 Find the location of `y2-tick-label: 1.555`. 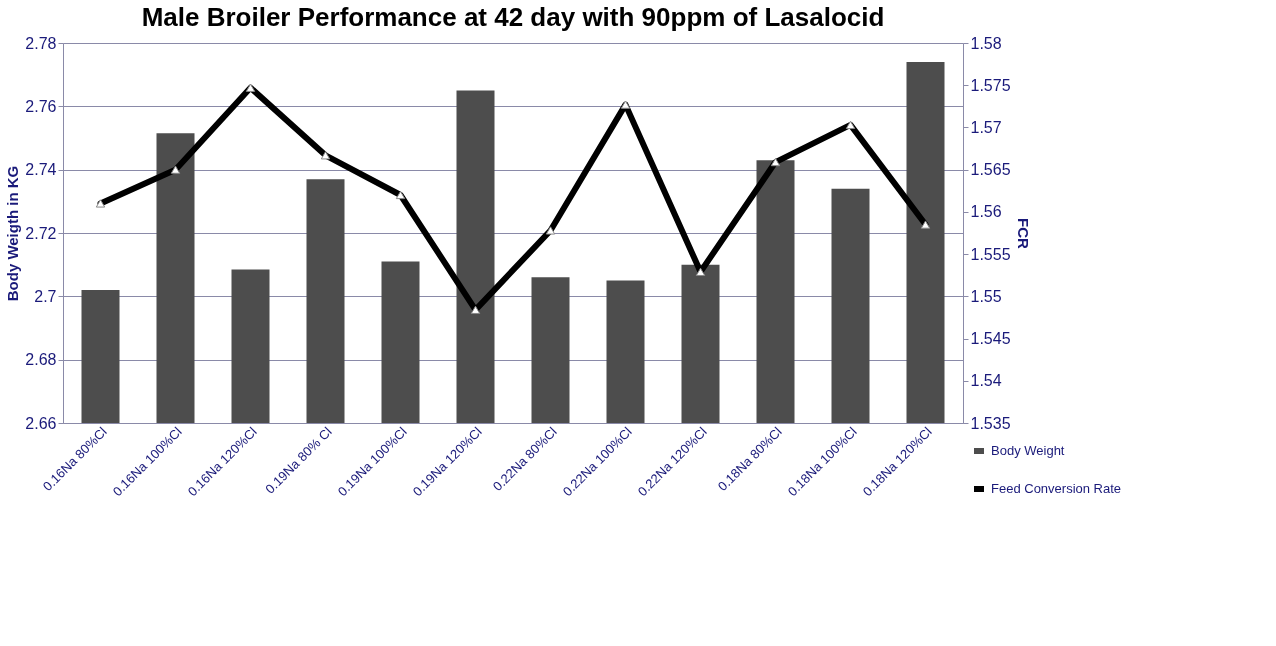

y2-tick-label: 1.555 is located at coordinates (990, 254).